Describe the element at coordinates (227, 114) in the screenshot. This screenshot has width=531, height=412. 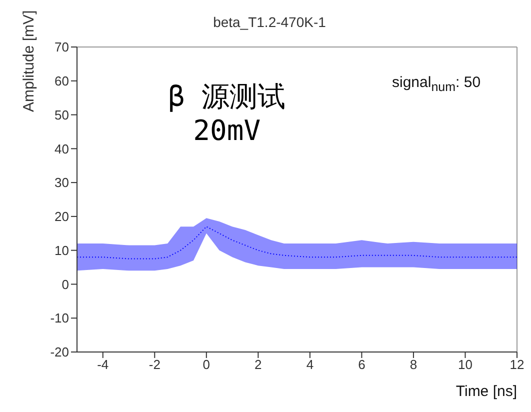
I see `annotation: β 源测试 20mV` at that location.